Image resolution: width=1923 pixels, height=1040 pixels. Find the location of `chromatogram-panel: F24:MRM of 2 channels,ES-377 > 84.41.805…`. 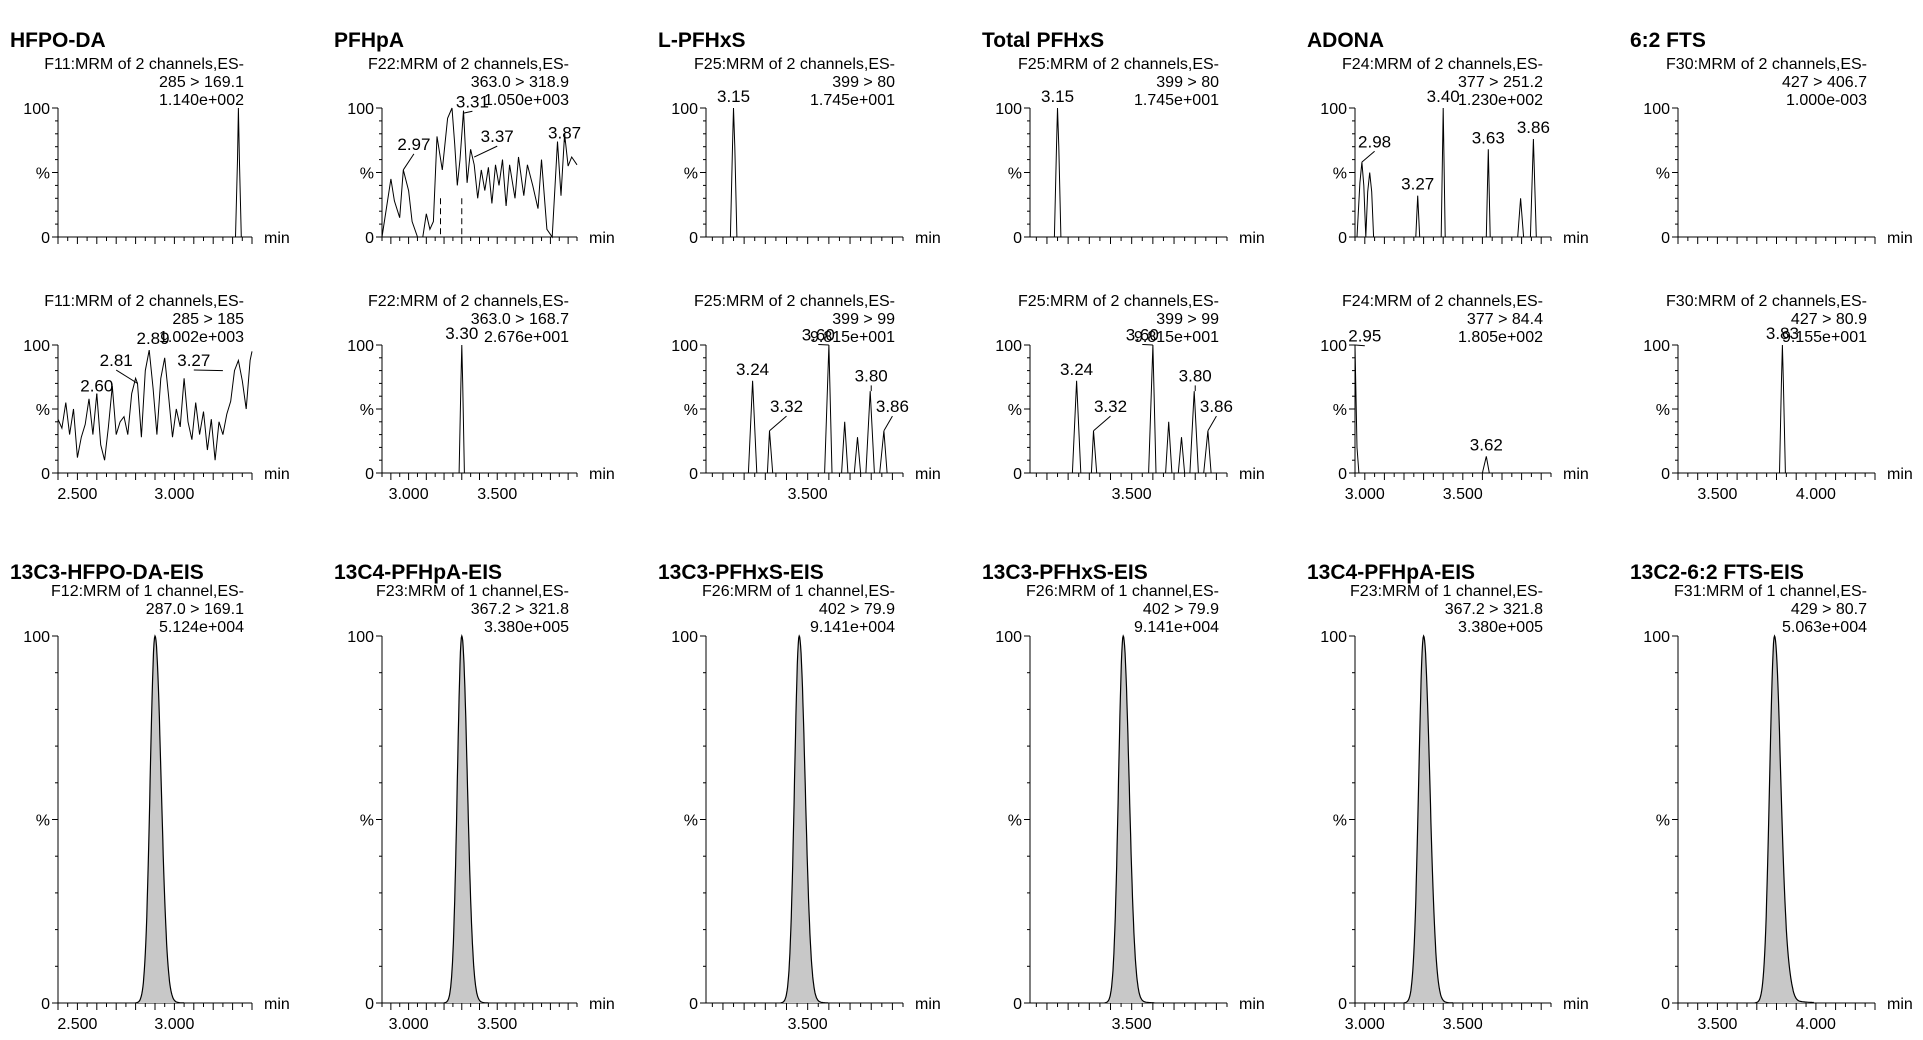

chromatogram-panel: F24:MRM of 2 channels,ES-377 > 84.41.805… is located at coordinates (1454, 398).